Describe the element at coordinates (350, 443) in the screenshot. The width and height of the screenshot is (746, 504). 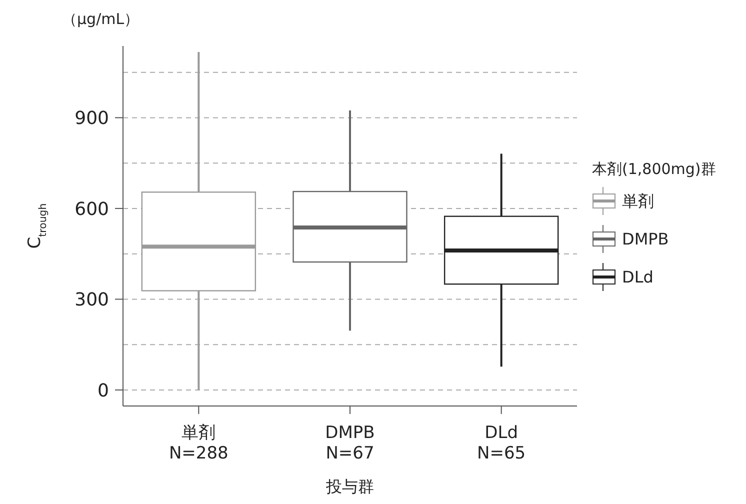
I see `x-tick-label: DMPB N=67` at that location.